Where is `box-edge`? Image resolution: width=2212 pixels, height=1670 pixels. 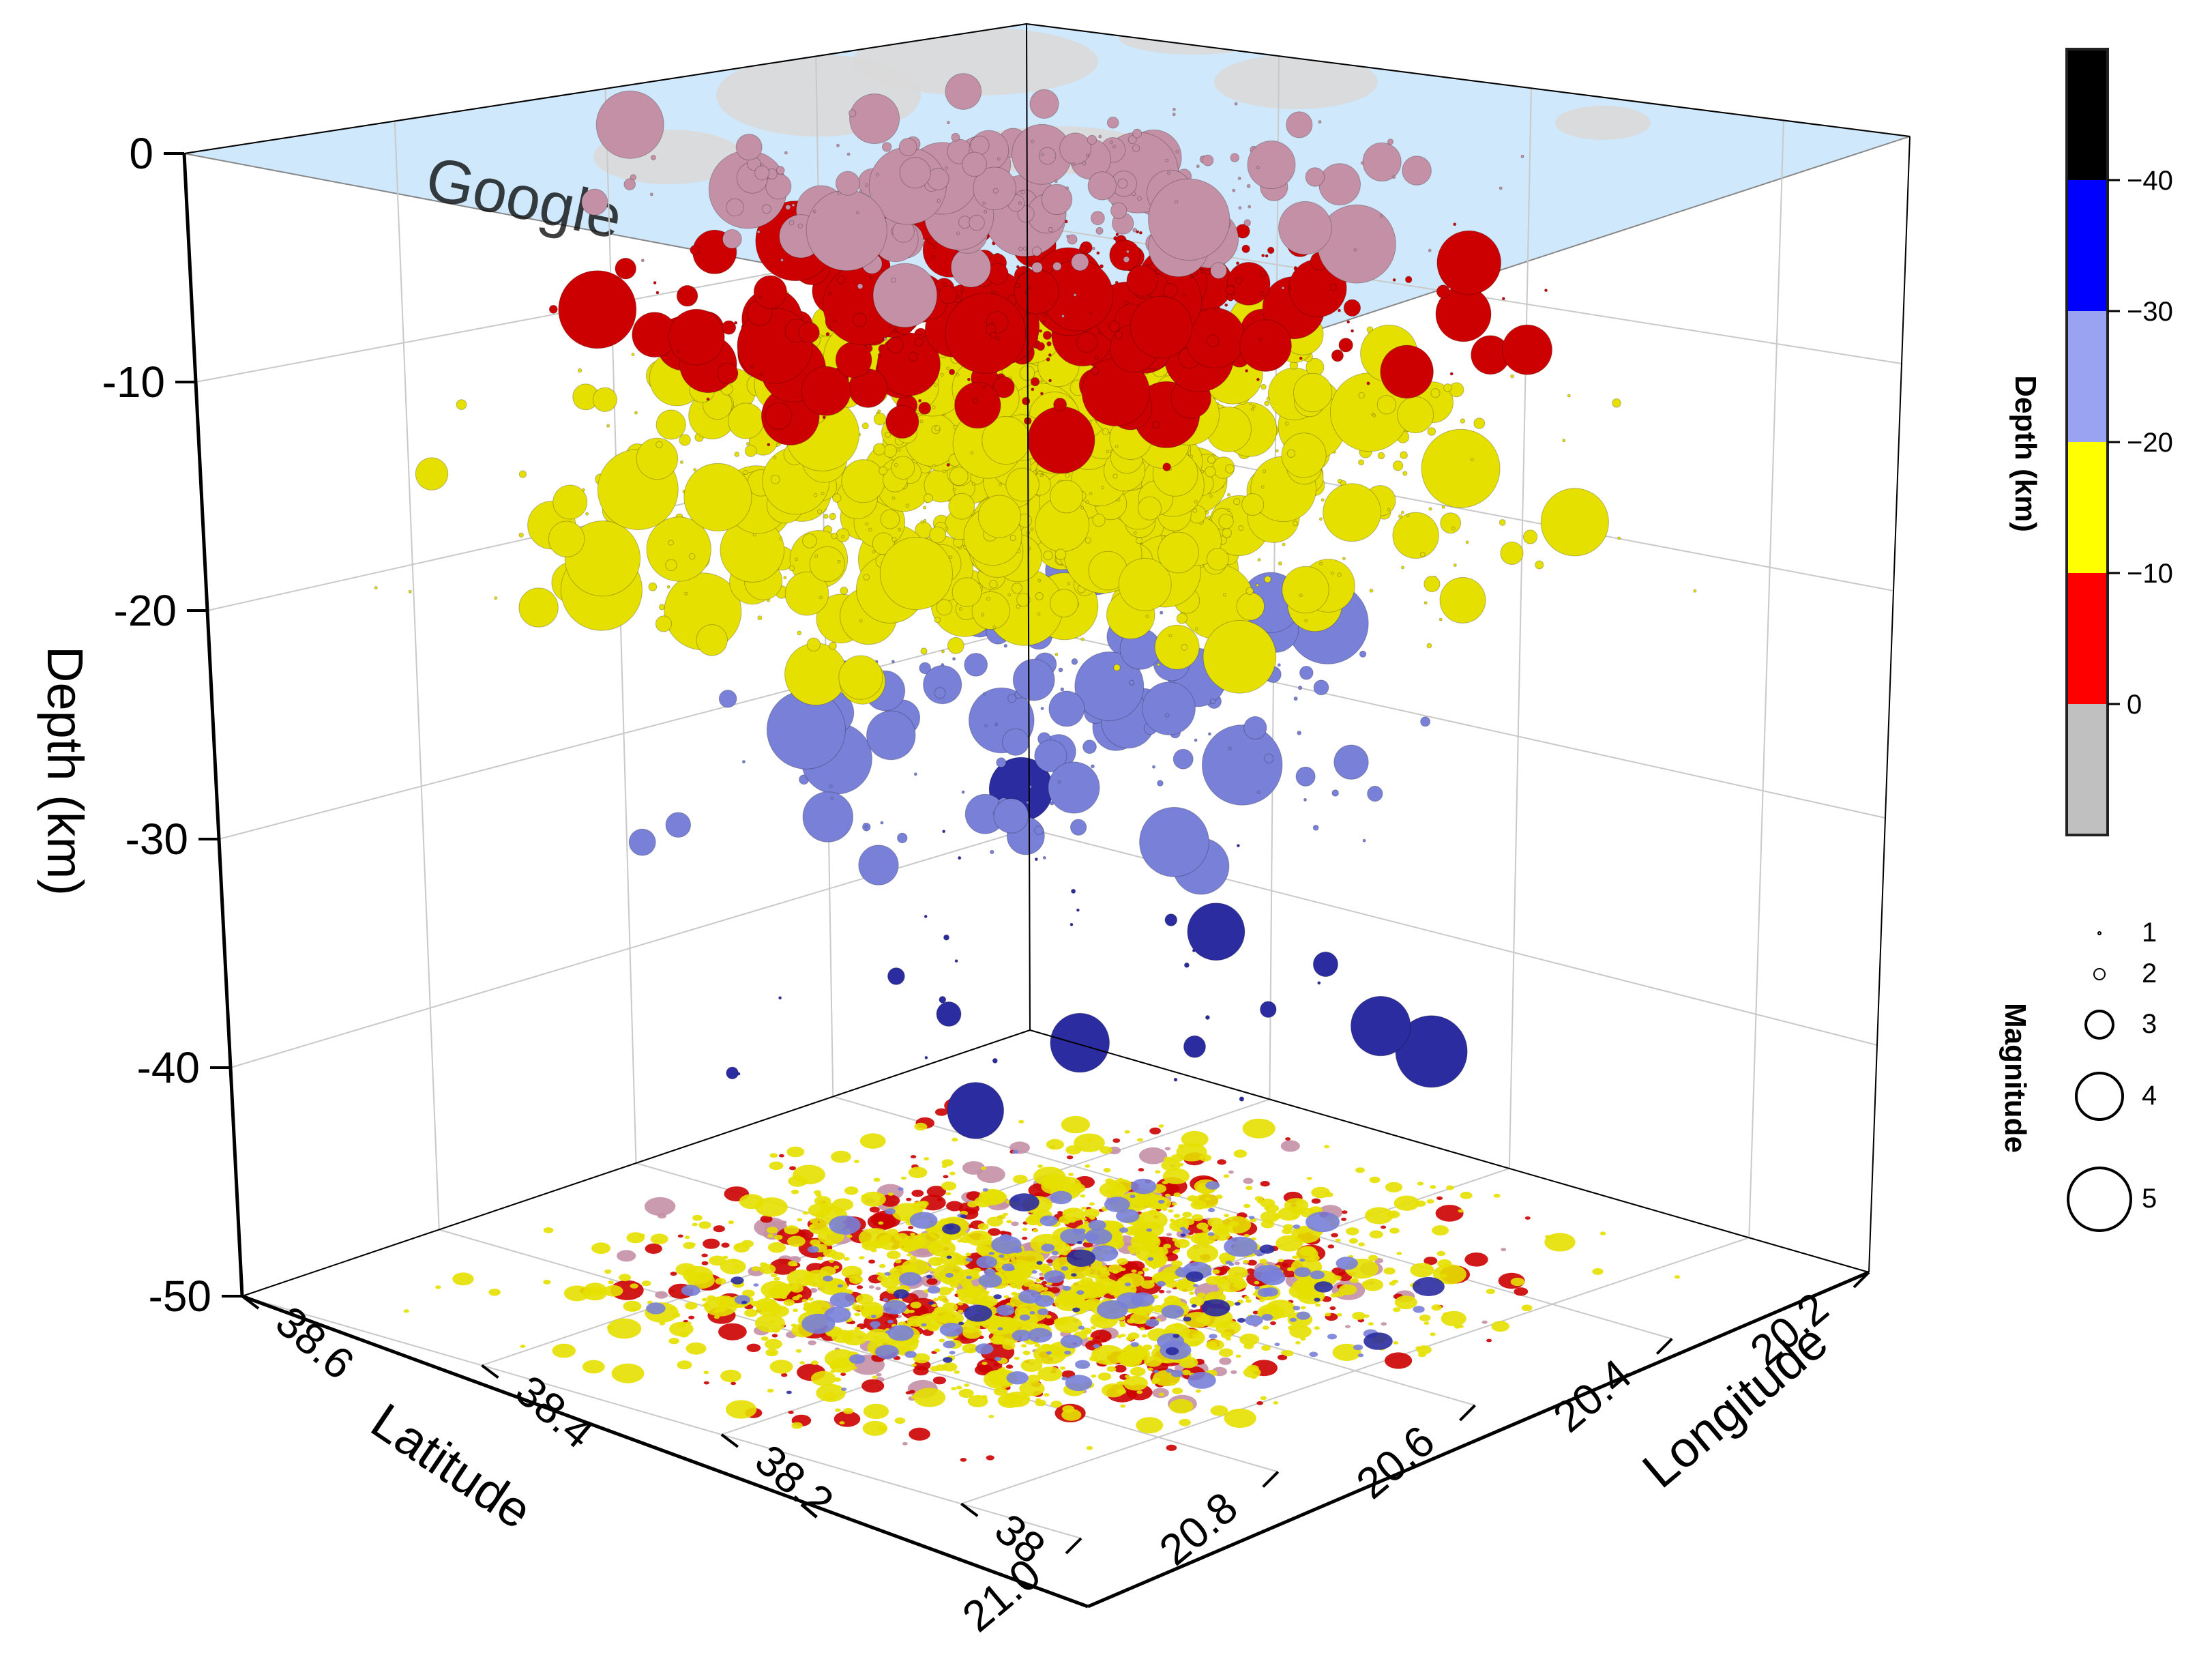
box-edge is located at coordinates (1889, 705).